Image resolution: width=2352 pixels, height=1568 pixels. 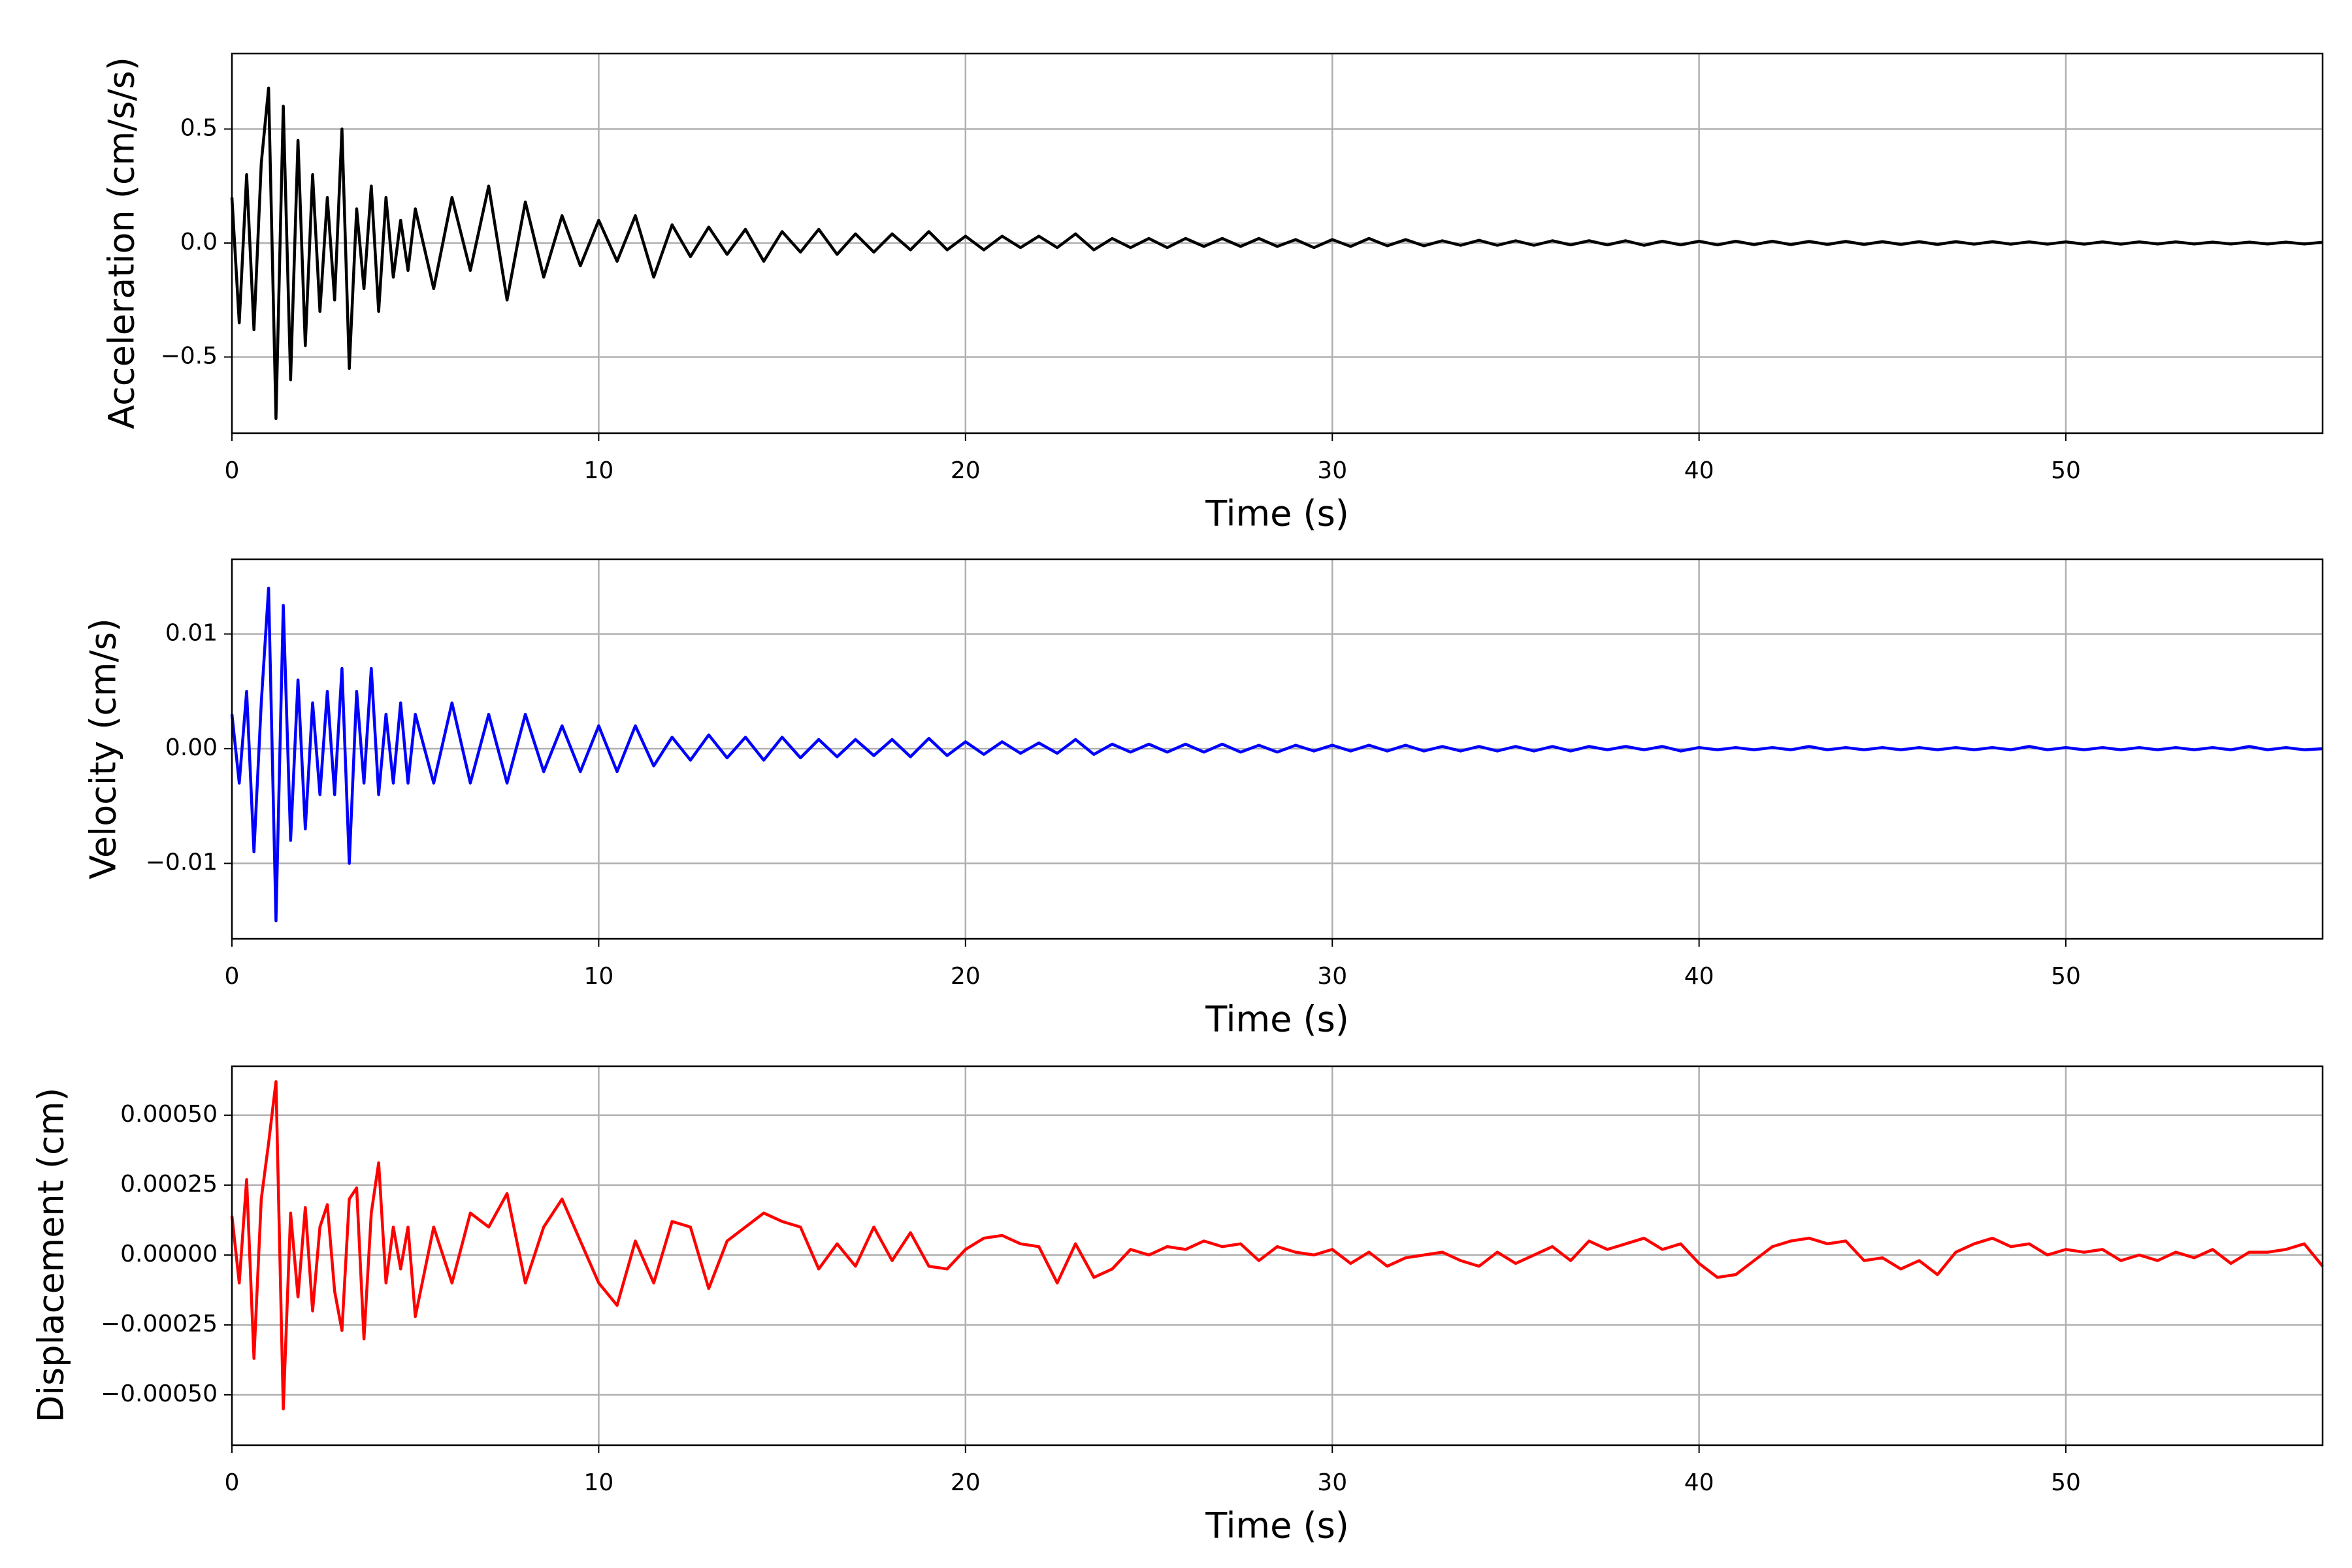 What do you see at coordinates (189, 355) in the screenshot?
I see `y-tick-label: −0.5` at bounding box center [189, 355].